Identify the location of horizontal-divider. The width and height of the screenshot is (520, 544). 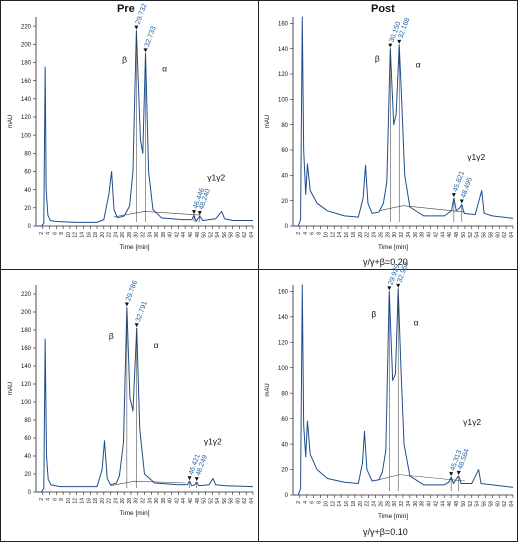
(259, 269).